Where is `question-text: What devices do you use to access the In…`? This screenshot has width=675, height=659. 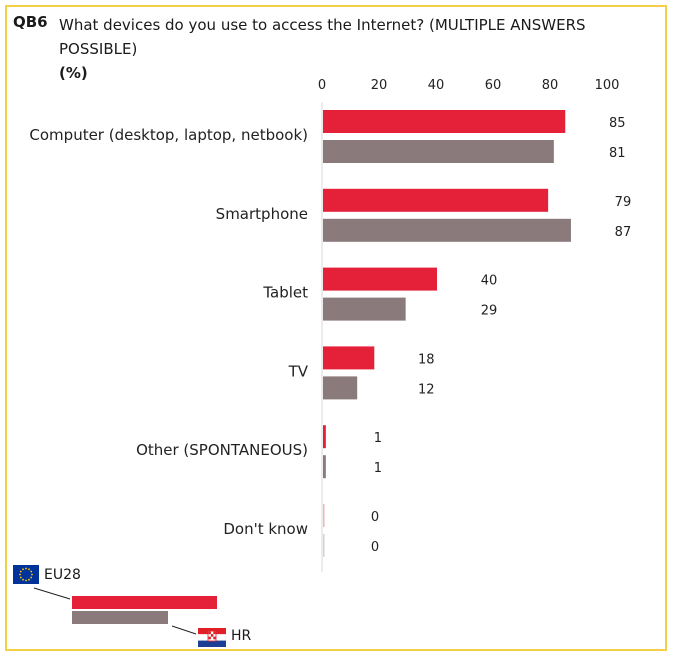 question-text: What devices do you use to access the In… is located at coordinates (322, 37).